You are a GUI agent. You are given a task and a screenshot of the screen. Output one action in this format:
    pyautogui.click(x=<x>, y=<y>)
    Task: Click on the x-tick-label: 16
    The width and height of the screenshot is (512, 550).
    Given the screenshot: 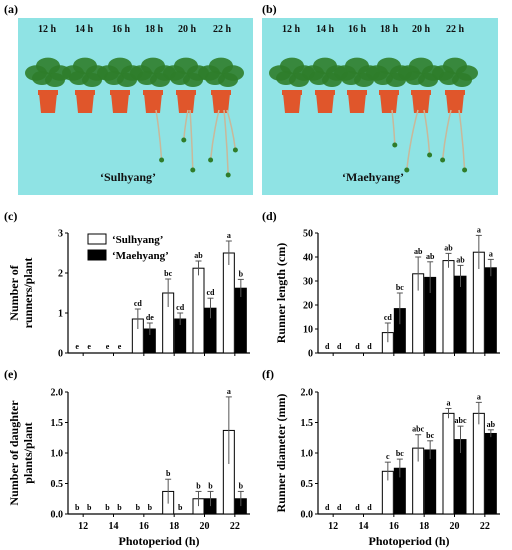 What is the action you would take?
    pyautogui.click(x=394, y=526)
    